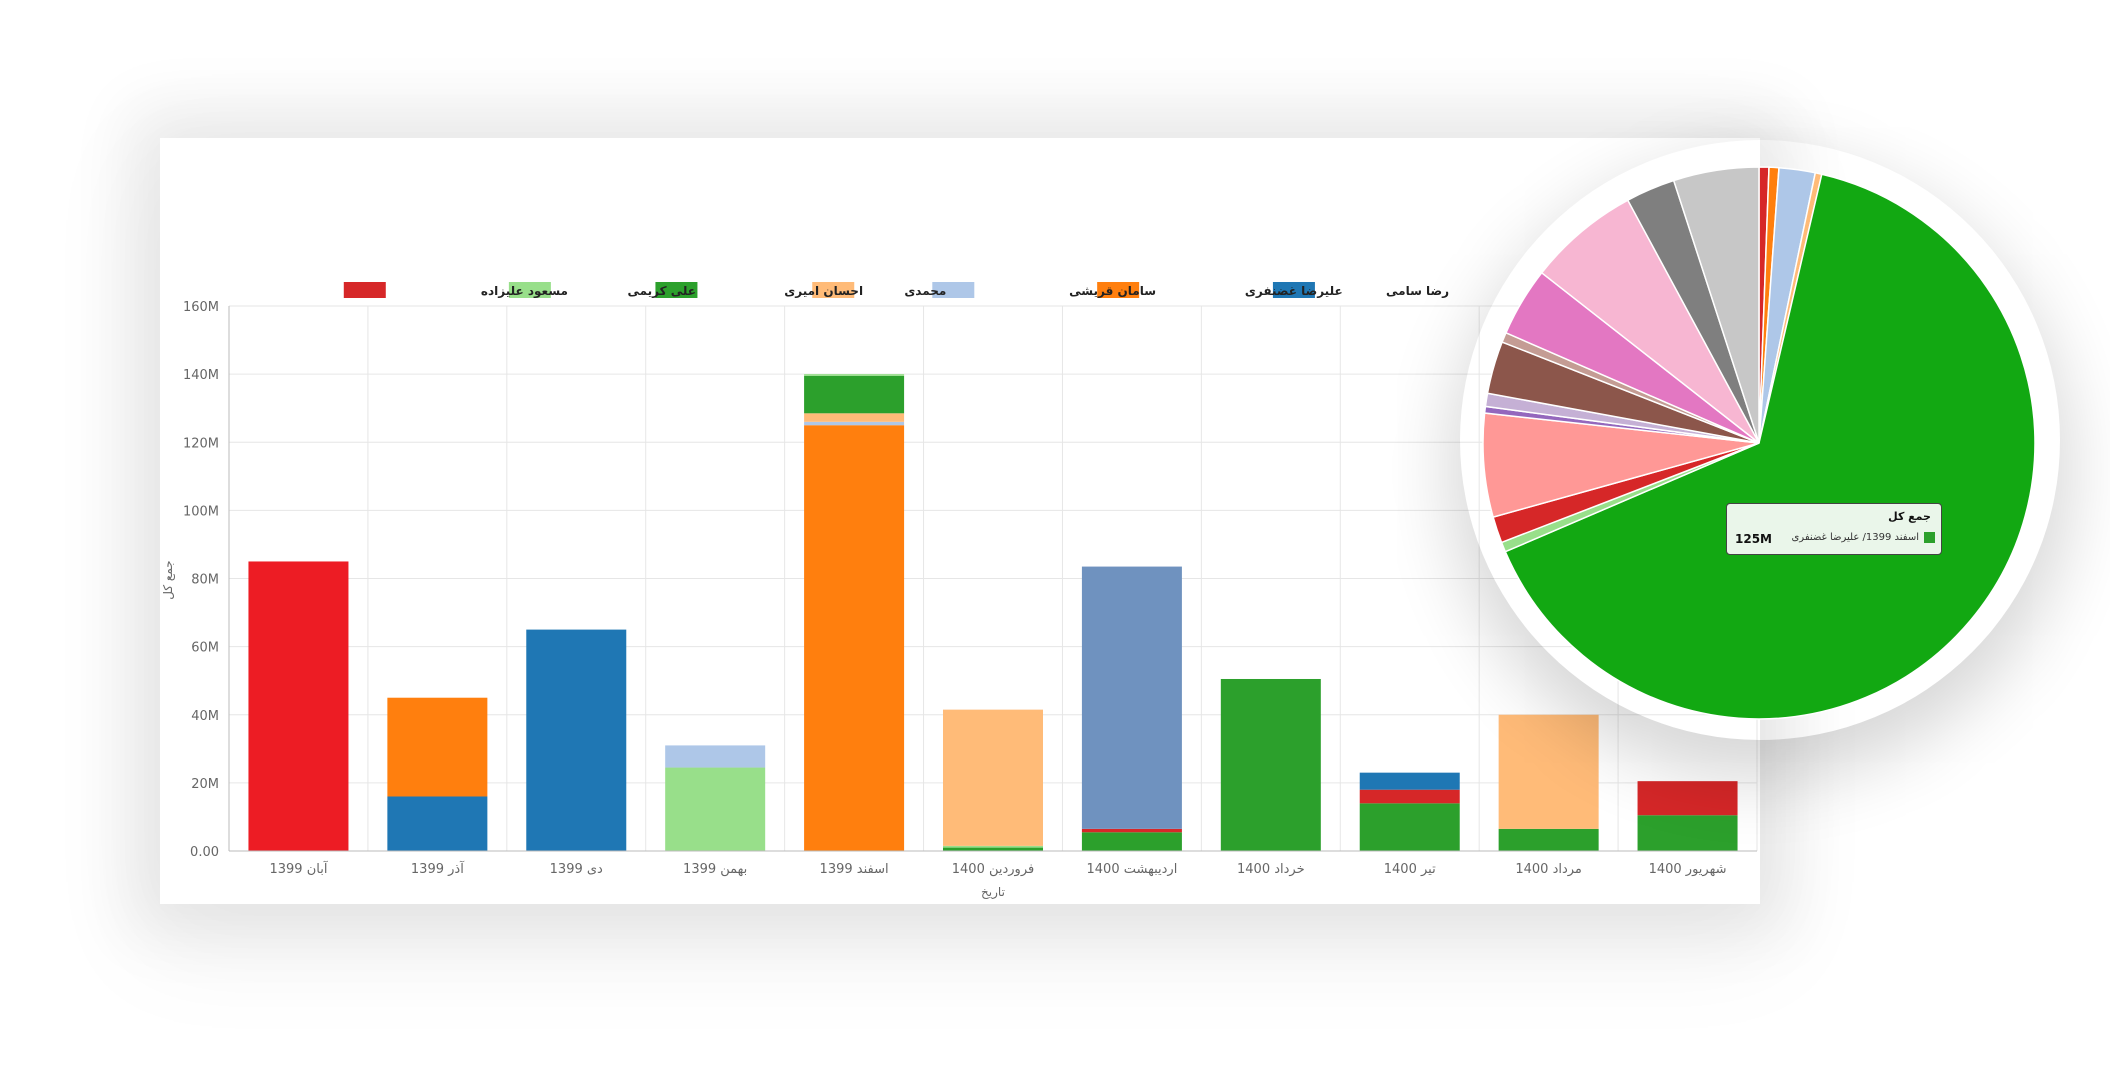  I want to click on legend-label: علیرضا غضنفری, so click(1294, 291).